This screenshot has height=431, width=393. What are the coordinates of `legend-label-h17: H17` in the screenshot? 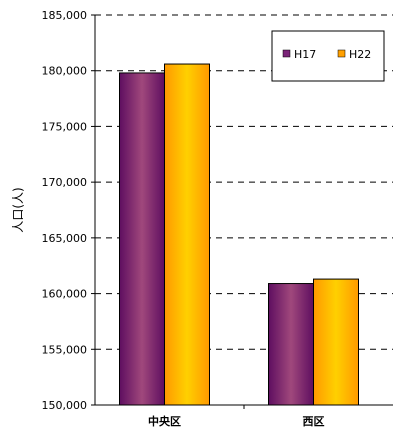 It's located at (305, 54).